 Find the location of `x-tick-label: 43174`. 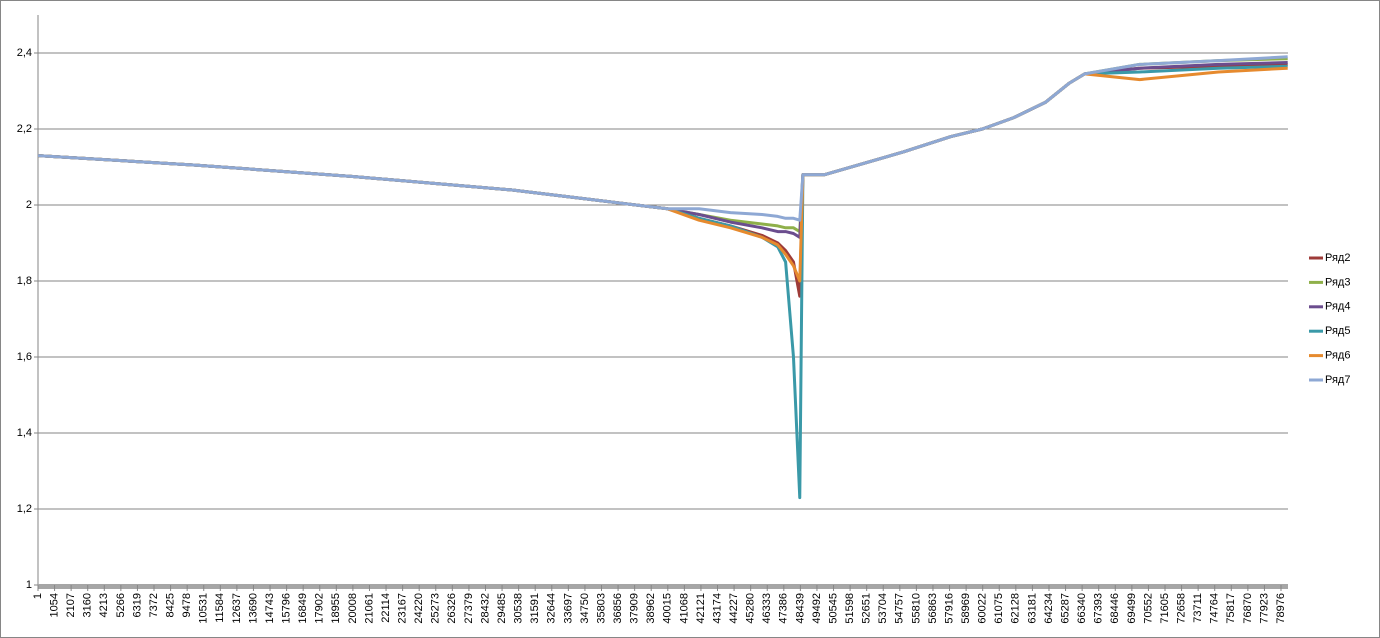

x-tick-label: 43174 is located at coordinates (717, 608).